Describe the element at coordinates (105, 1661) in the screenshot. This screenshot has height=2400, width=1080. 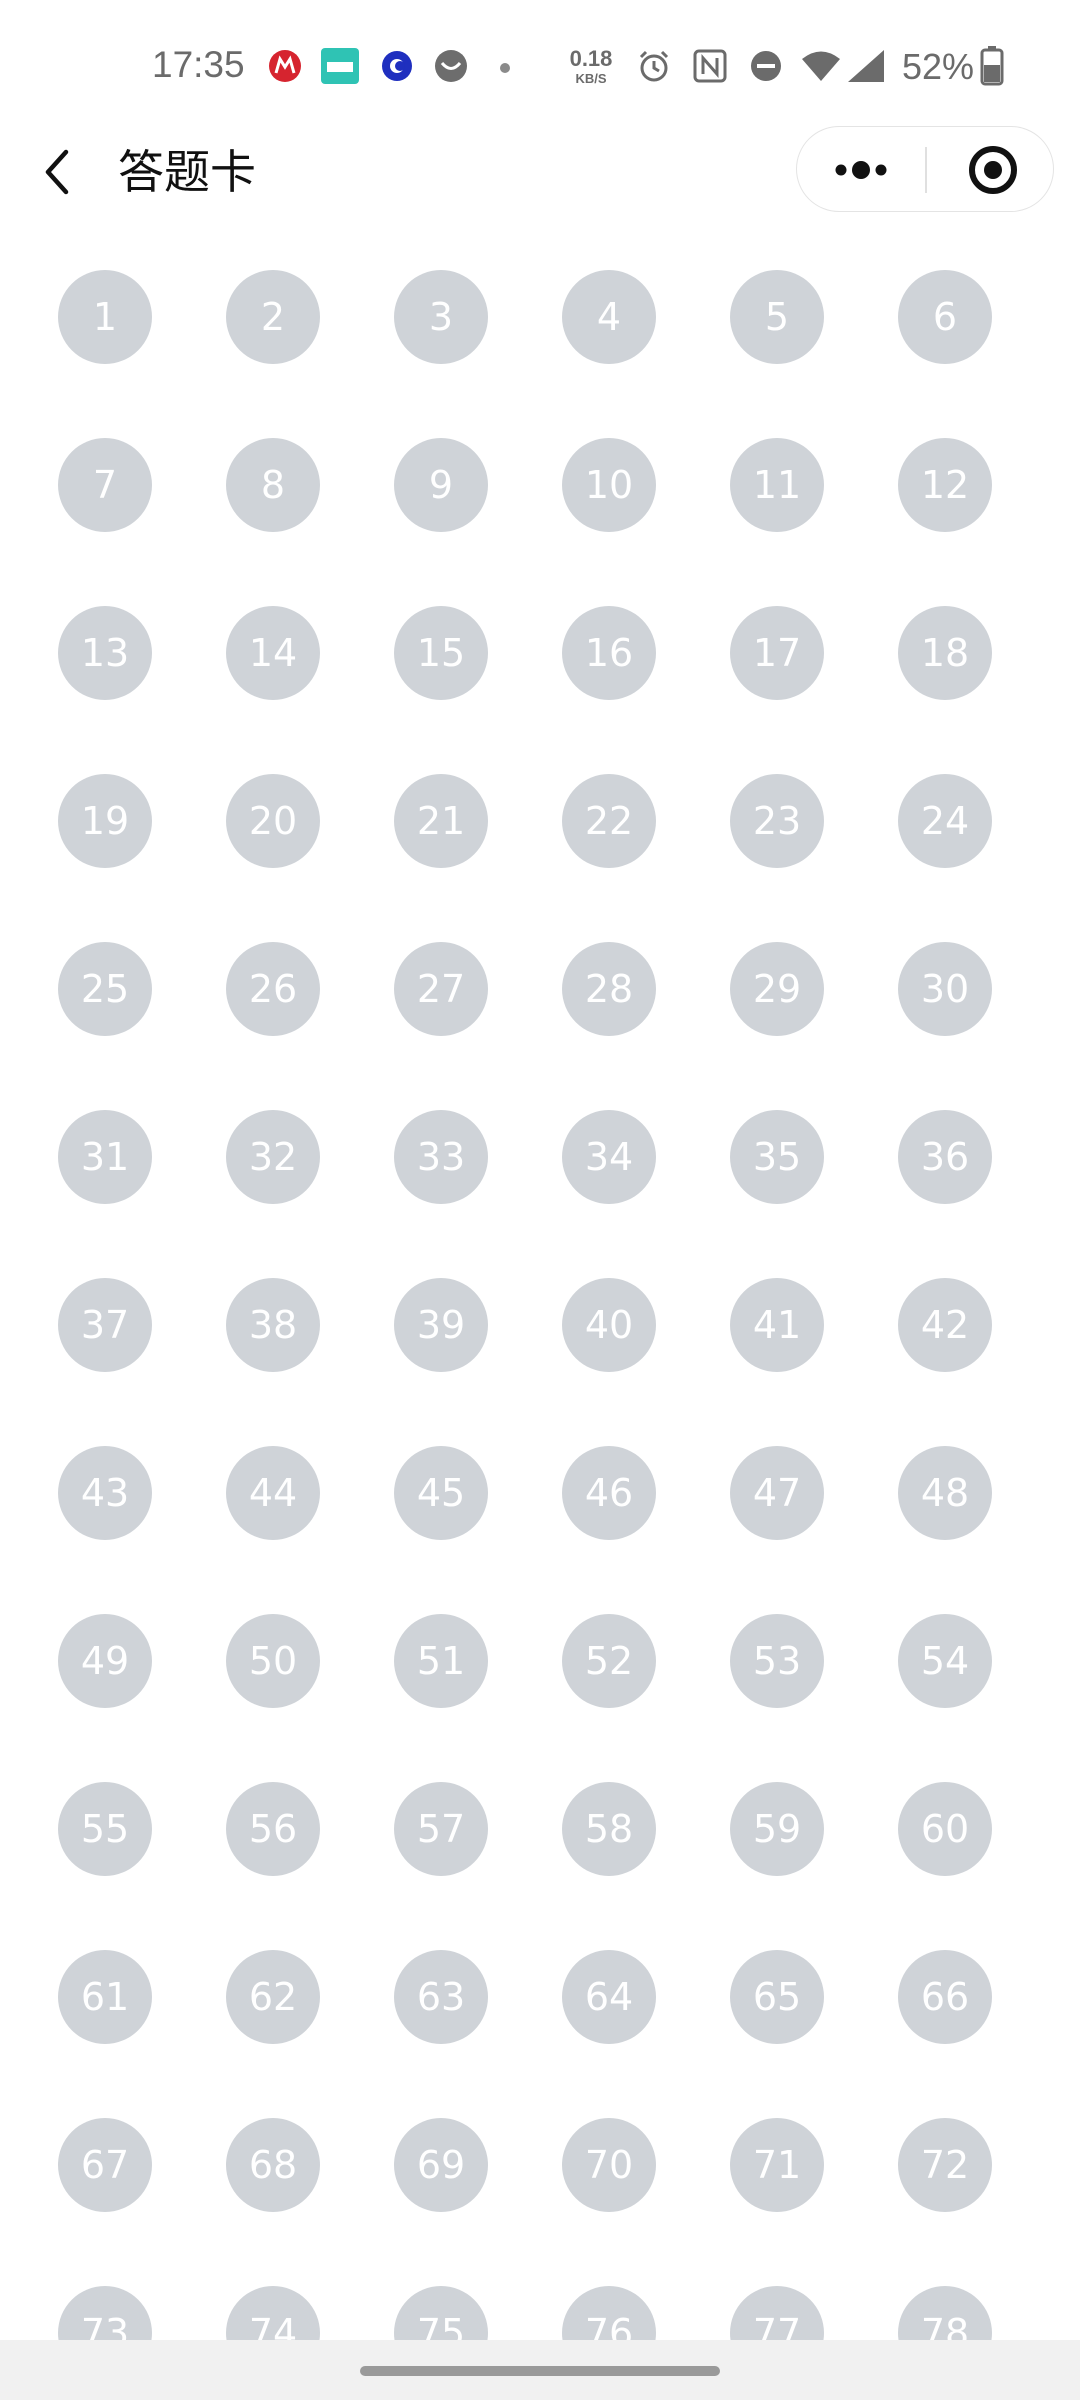
I see `question-number-button: 49` at that location.